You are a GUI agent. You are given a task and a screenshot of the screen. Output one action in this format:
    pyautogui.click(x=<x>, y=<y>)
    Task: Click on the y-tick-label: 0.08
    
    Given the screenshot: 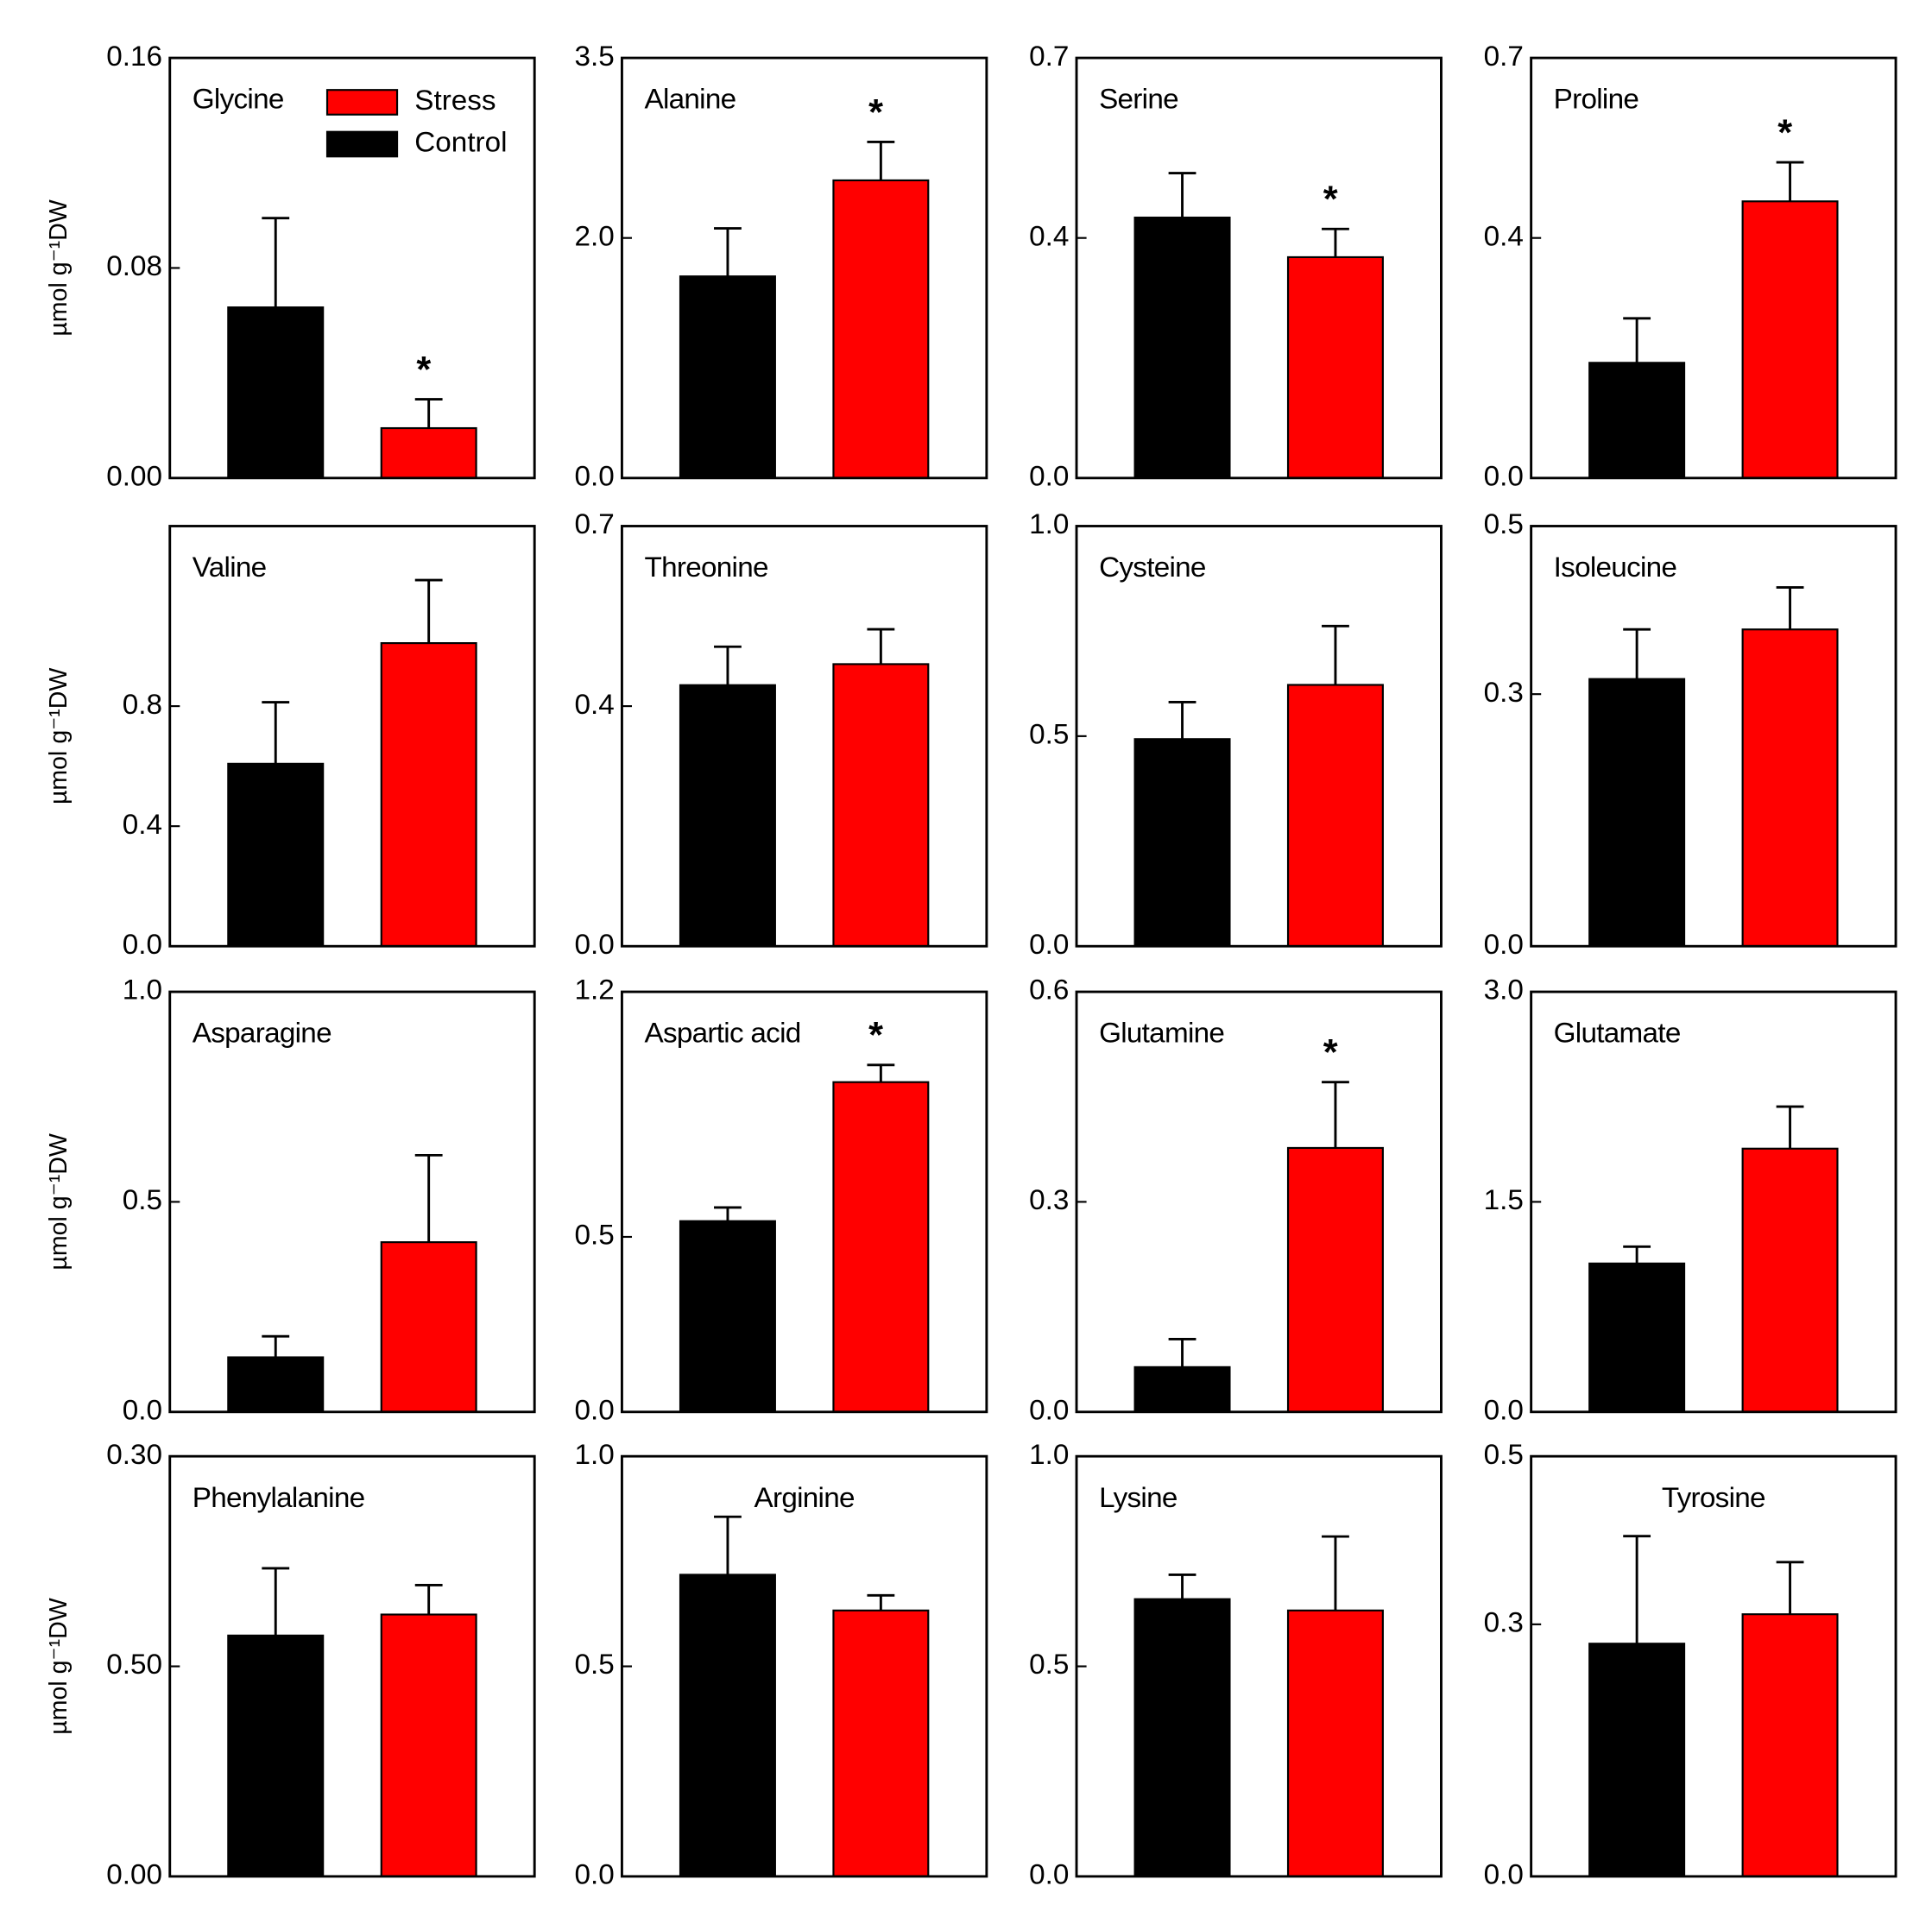 What is the action you would take?
    pyautogui.click(x=134, y=266)
    